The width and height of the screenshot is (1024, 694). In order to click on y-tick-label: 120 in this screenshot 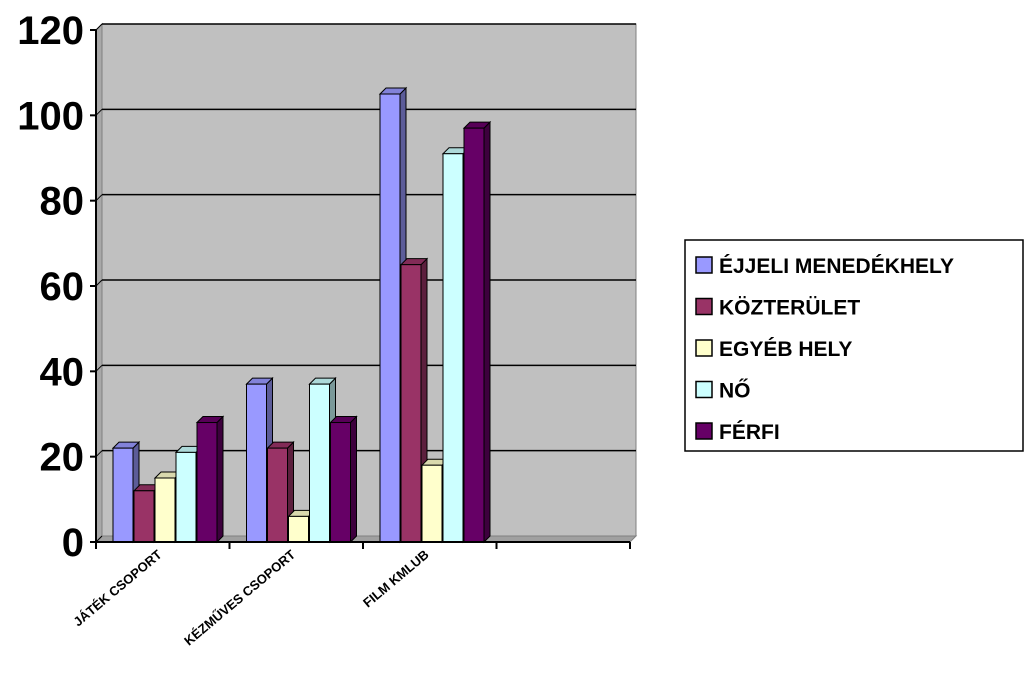, I will do `click(50, 31)`.